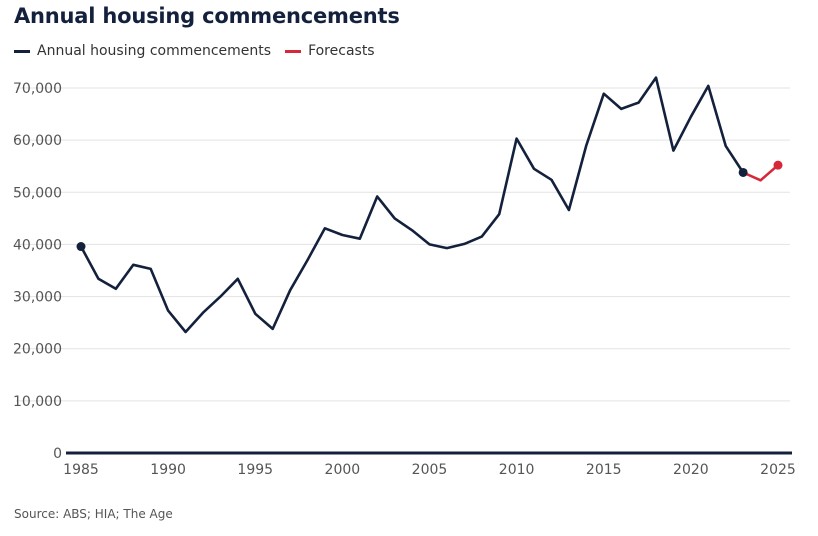  What do you see at coordinates (341, 51) in the screenshot?
I see `legend-label-forecasts: Forecasts` at bounding box center [341, 51].